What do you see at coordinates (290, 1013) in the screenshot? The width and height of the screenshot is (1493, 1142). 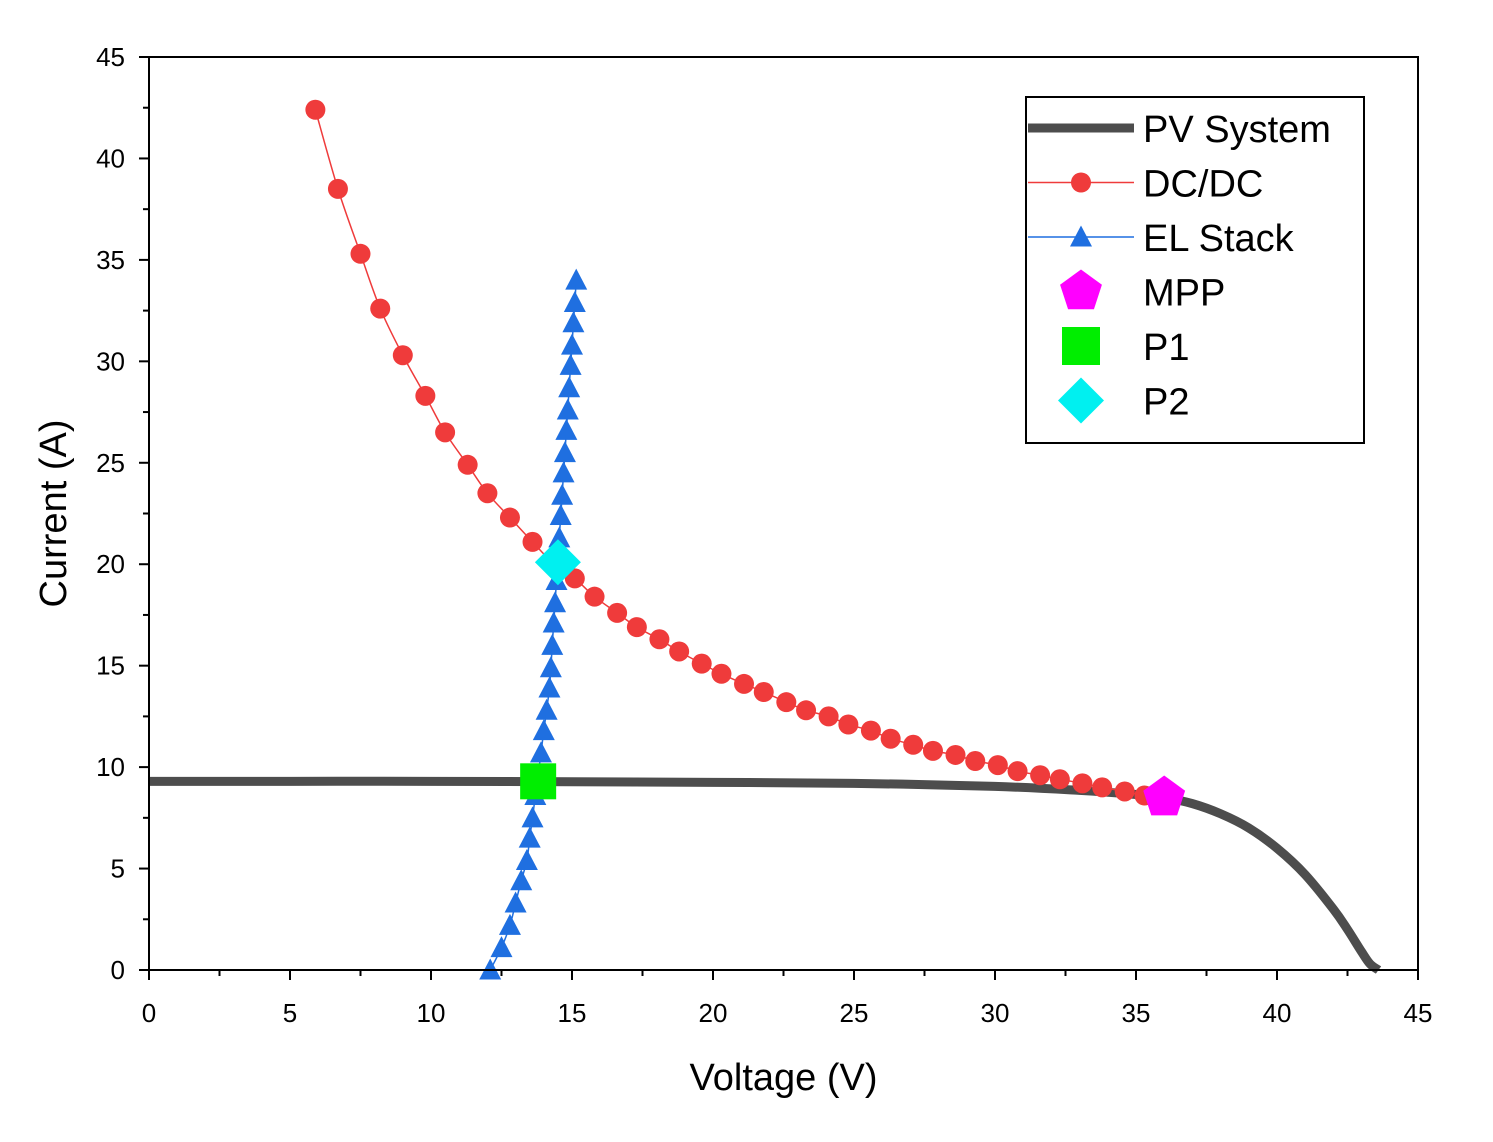 I see `x-tick-label: 5` at bounding box center [290, 1013].